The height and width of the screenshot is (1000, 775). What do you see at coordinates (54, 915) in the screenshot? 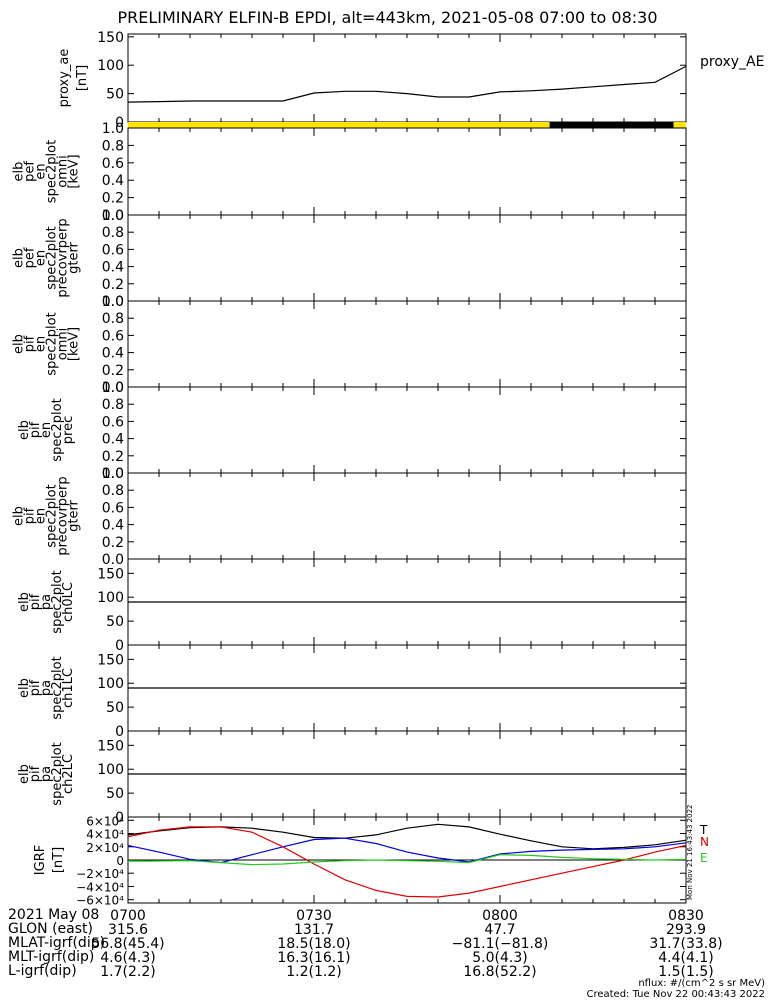
I see `ephem-label-0: 2021 May 08` at bounding box center [54, 915].